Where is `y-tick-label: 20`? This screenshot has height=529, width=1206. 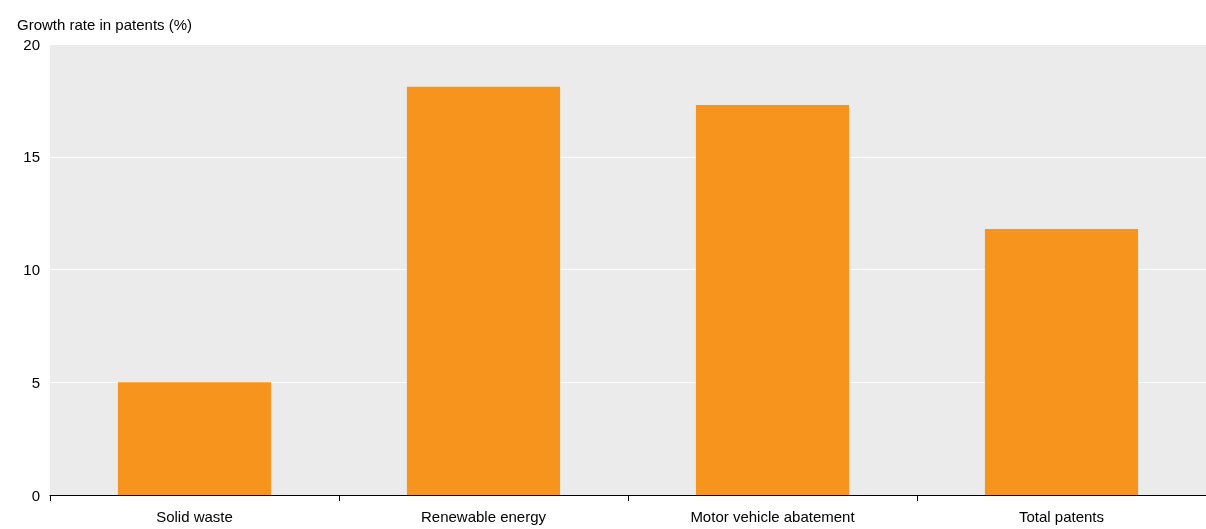
y-tick-label: 20 is located at coordinates (31, 44).